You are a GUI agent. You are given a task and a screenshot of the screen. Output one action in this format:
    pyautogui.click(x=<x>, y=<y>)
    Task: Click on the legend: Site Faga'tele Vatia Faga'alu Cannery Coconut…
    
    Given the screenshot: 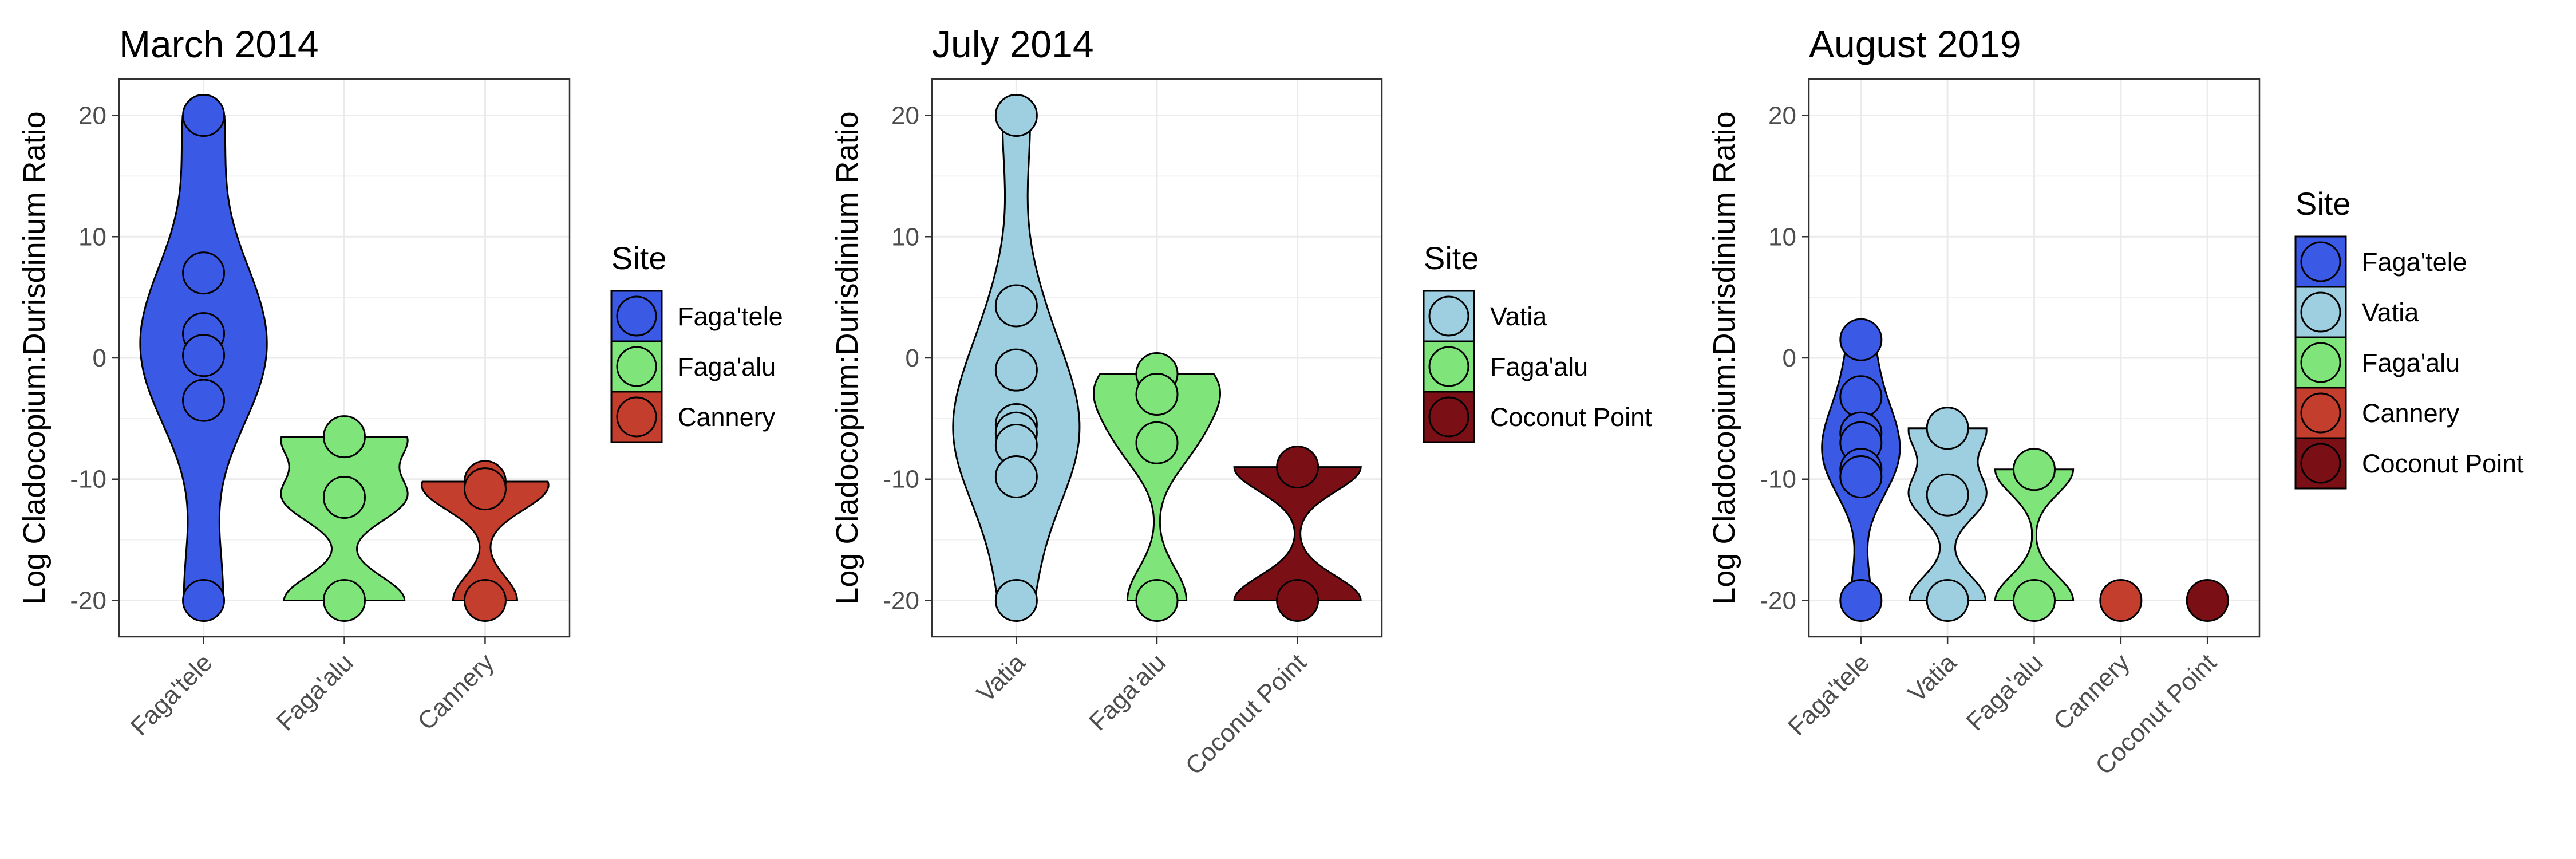 What is the action you would take?
    pyautogui.click(x=2409, y=338)
    